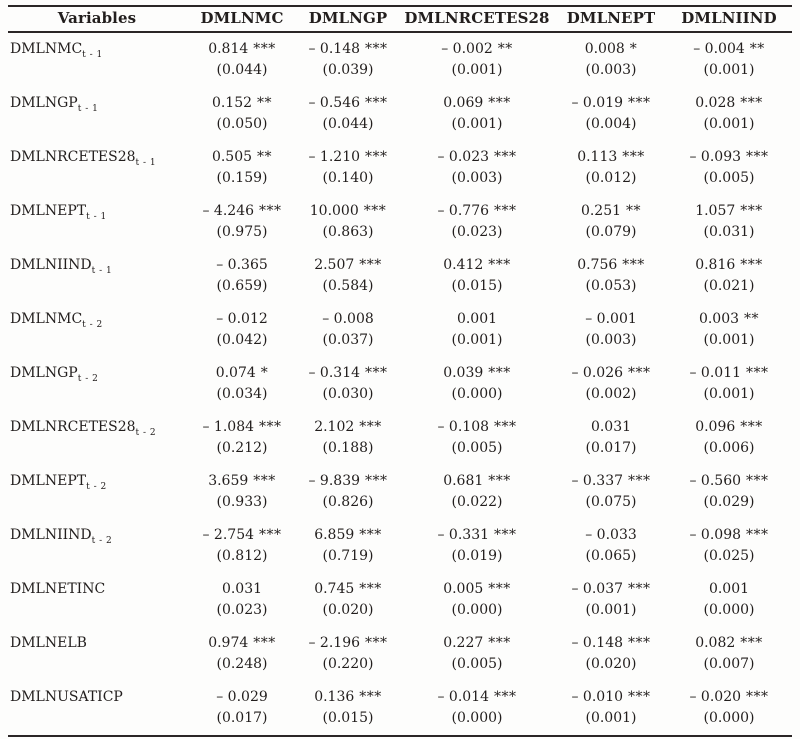 The width and height of the screenshot is (800, 739). I want to click on variable-name: DMLNELB, so click(48, 643).